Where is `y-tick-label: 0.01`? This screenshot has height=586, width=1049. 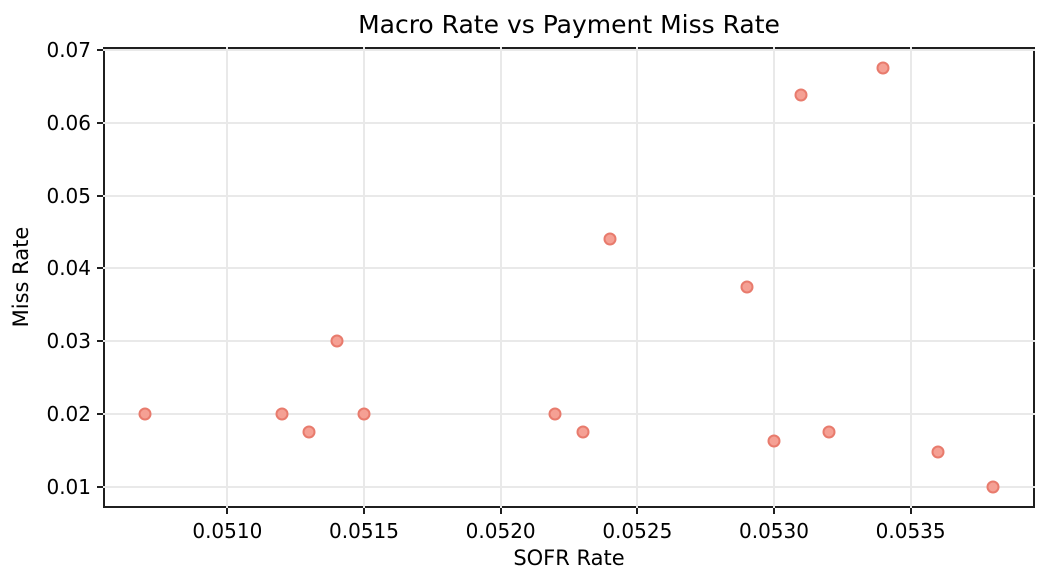
y-tick-label: 0.01 is located at coordinates (68, 487).